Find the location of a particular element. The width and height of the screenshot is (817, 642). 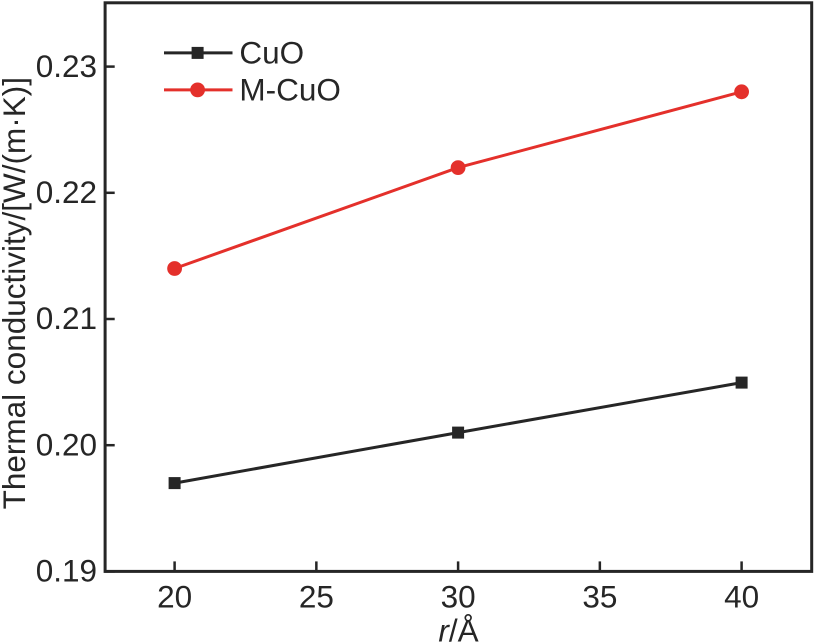

svg-text: 30 is located at coordinates (458, 596).